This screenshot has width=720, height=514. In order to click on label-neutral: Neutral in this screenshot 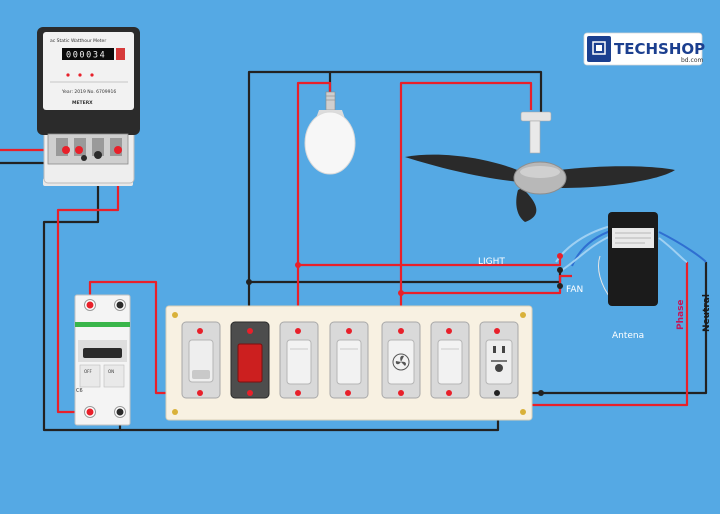, I will do `click(707, 313)`.